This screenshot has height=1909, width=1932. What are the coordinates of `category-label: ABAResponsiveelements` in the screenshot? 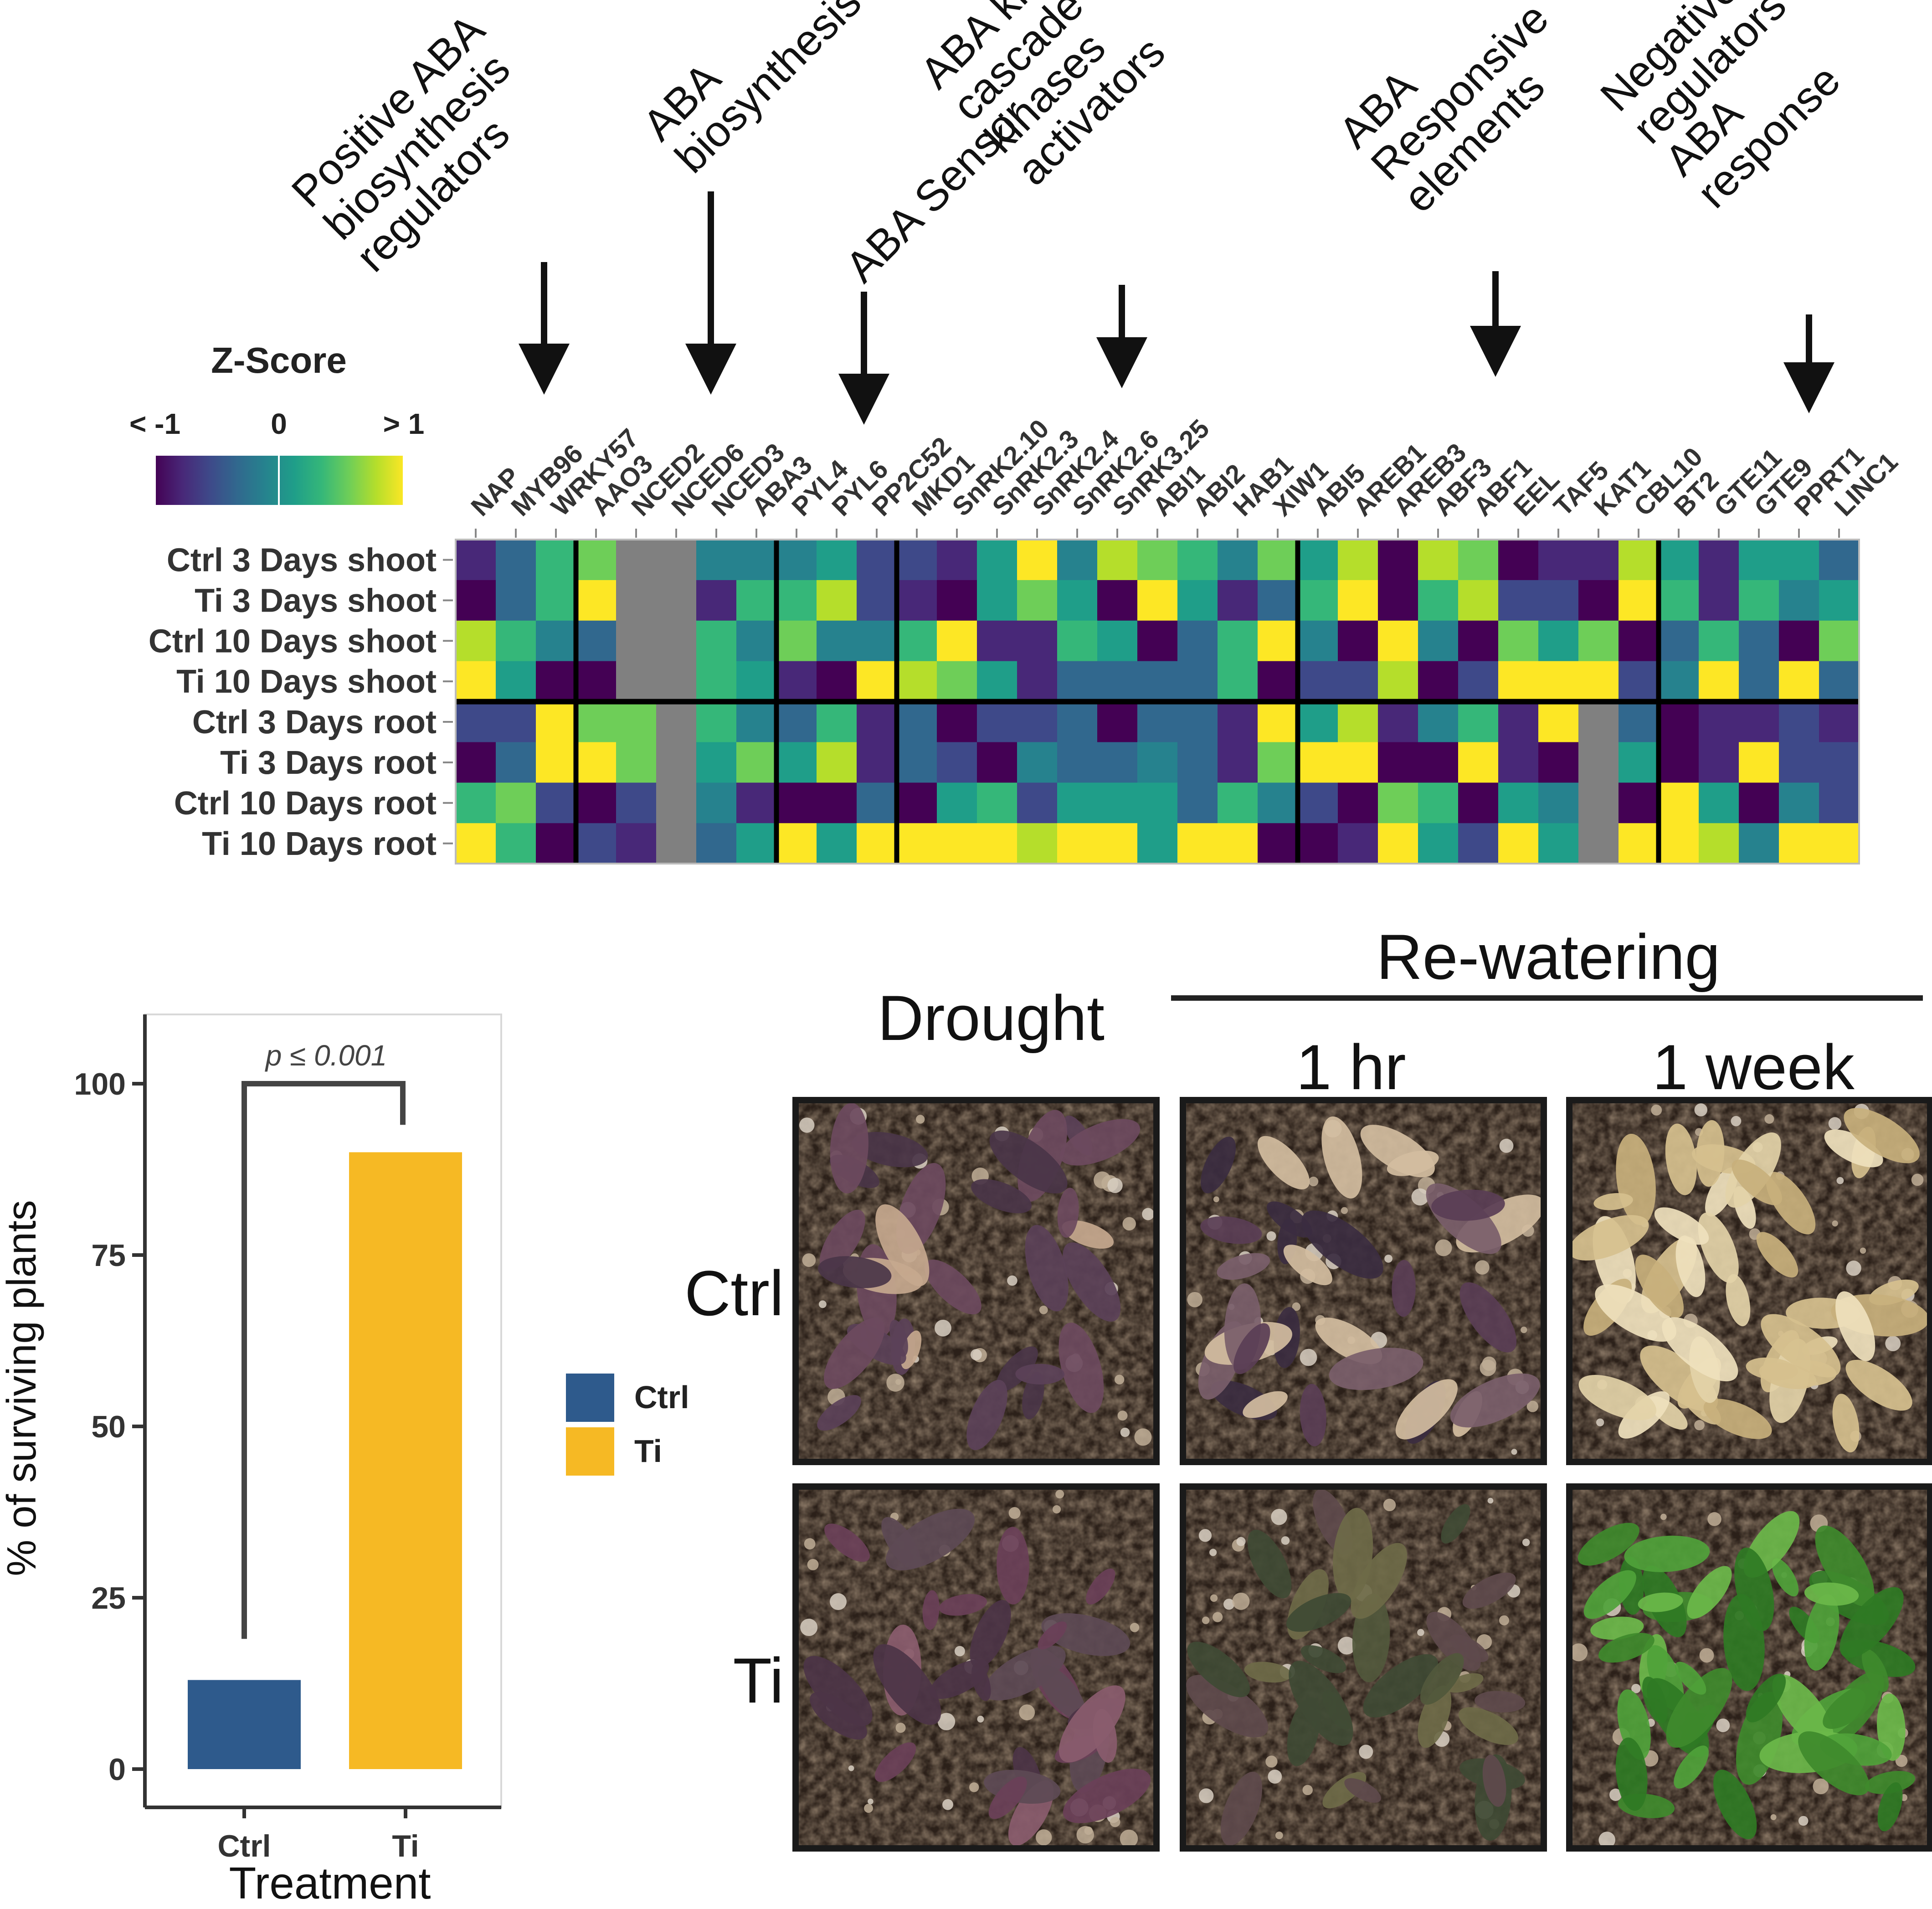 It's located at (1460, 111).